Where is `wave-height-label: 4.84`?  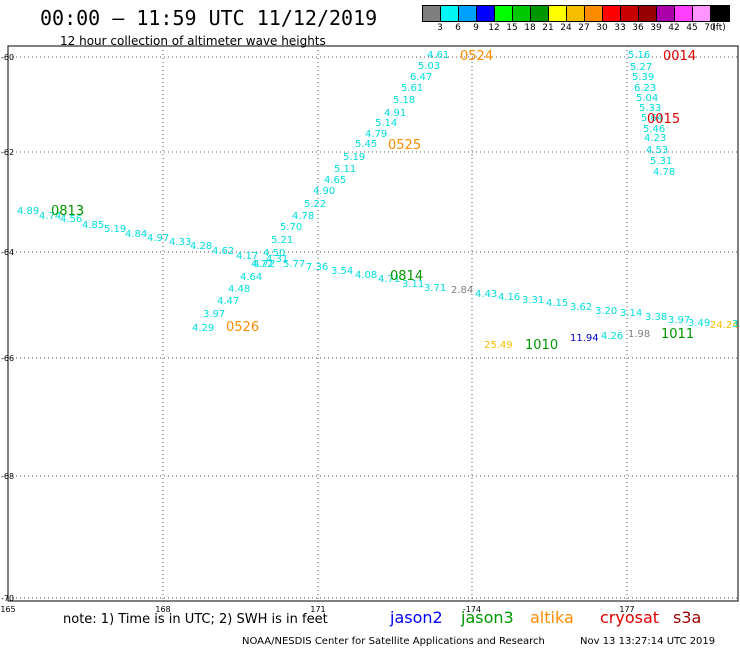
wave-height-label: 4.84 is located at coordinates (136, 234).